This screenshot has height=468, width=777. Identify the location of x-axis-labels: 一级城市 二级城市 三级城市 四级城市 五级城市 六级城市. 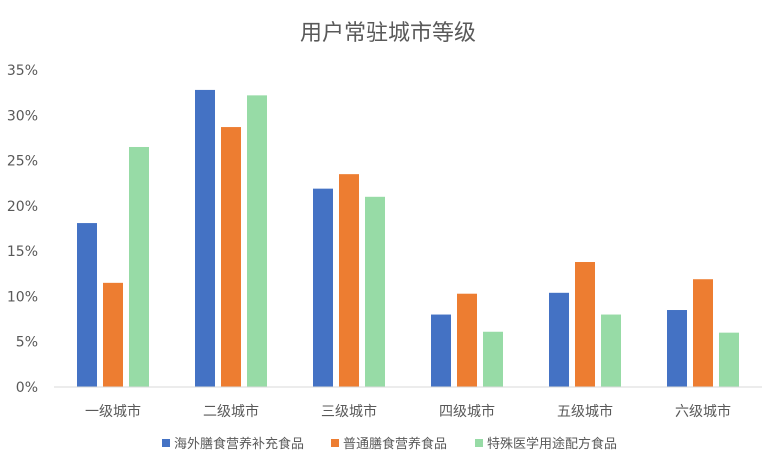
(408, 411).